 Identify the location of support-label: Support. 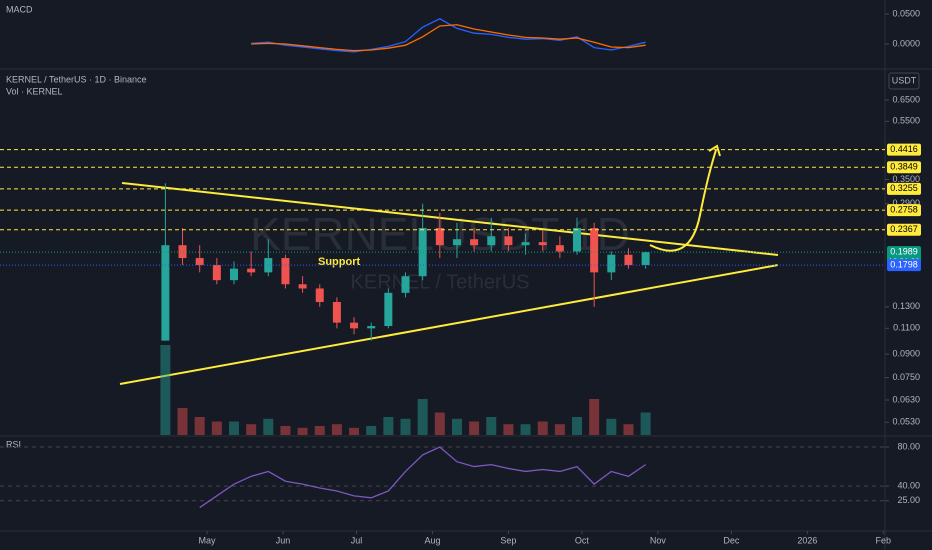
(339, 262).